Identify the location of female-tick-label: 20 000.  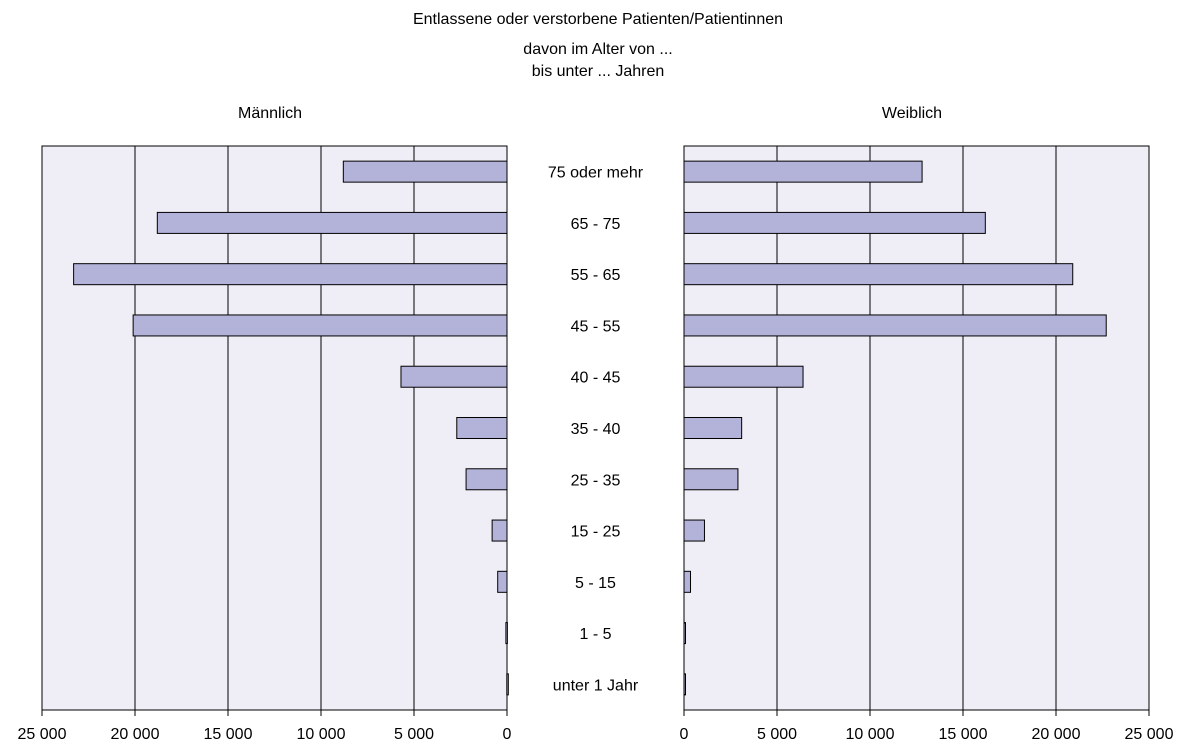
(1056, 734).